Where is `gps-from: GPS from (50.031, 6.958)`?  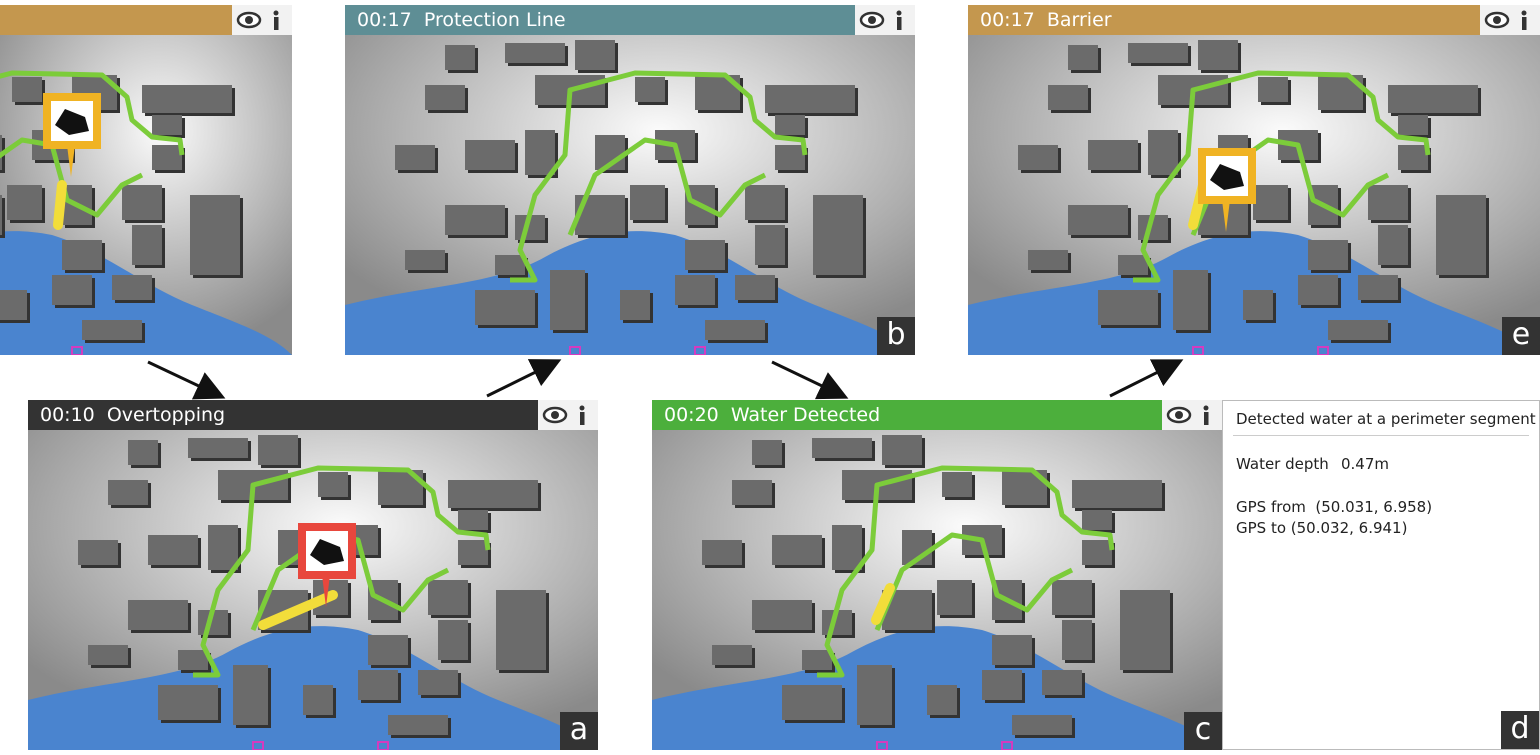
gps-from: GPS from (50.031, 6.958) is located at coordinates (1334, 507).